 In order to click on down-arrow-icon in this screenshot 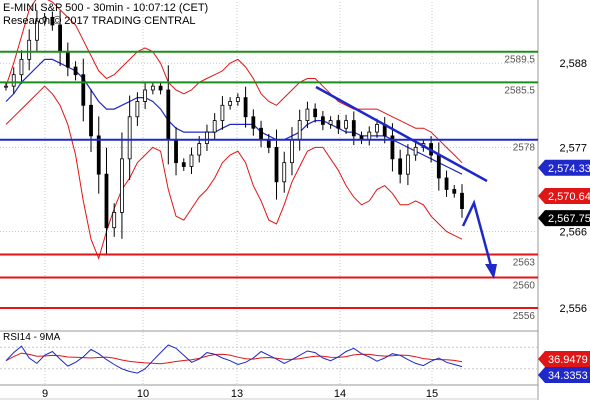, I will do `click(491, 271)`.